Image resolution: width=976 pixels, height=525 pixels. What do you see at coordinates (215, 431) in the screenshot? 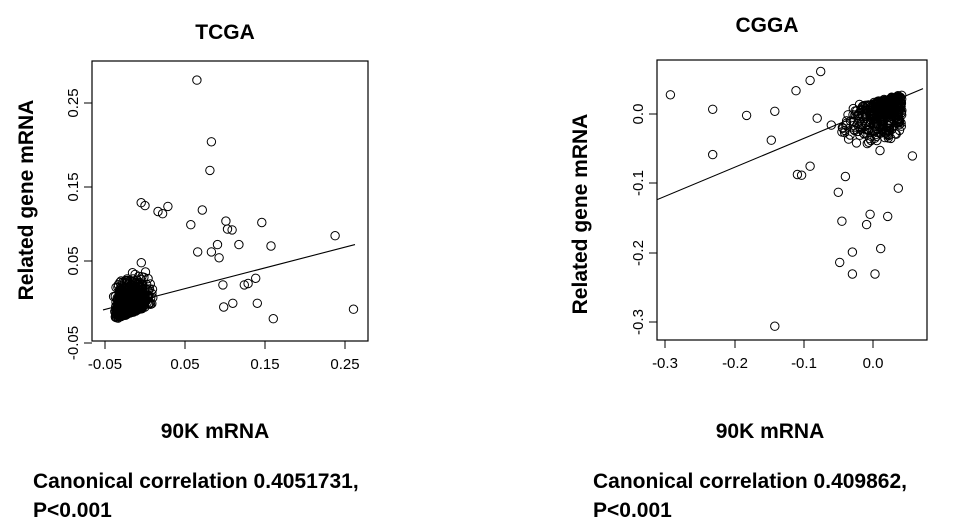
I see `tcga-x-axis-label: 90K mRNA` at bounding box center [215, 431].